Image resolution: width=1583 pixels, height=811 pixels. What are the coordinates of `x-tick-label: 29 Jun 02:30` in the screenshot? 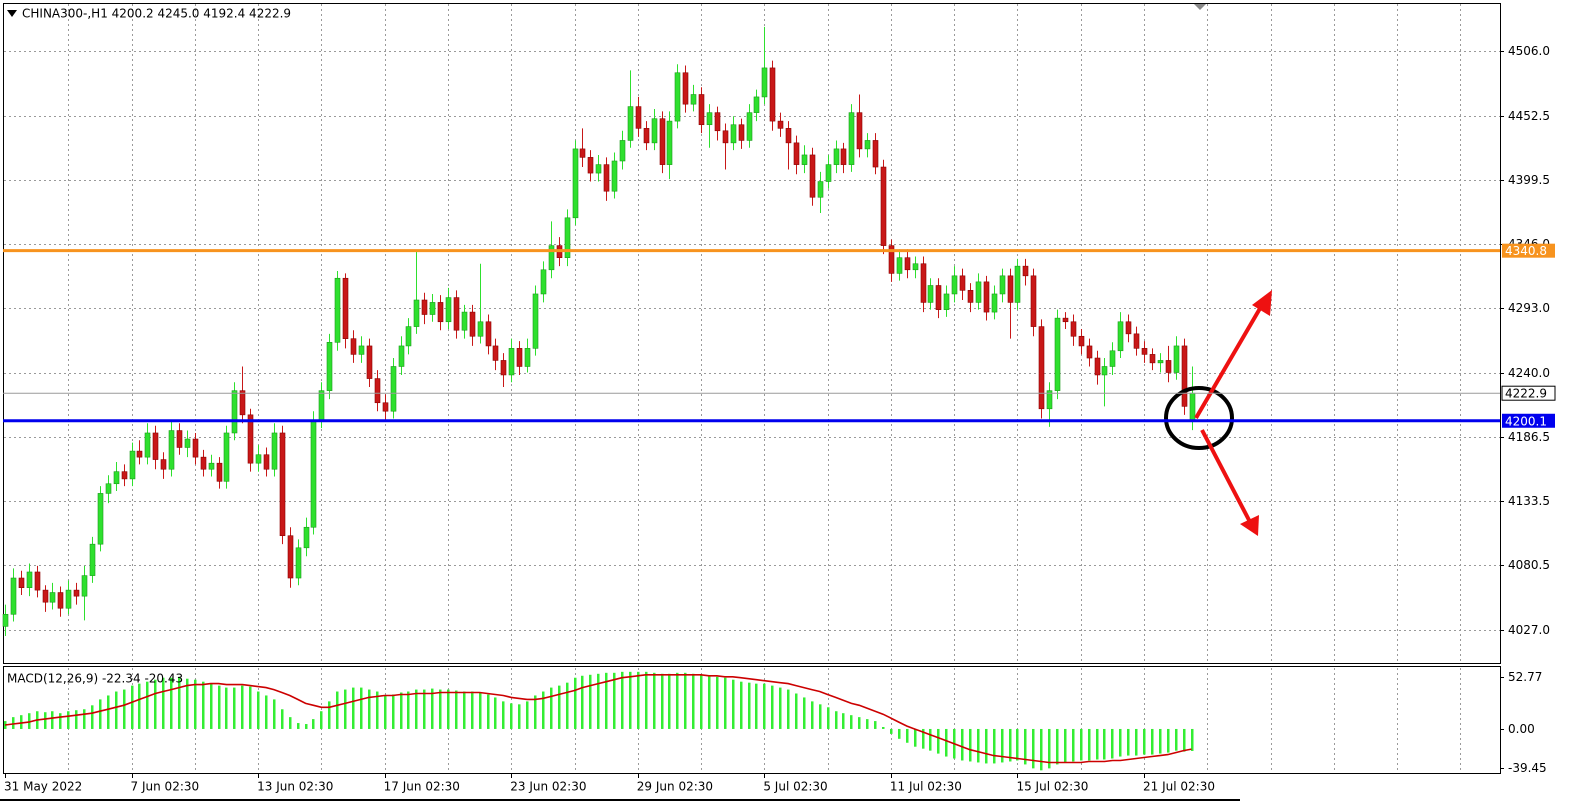 It's located at (675, 787).